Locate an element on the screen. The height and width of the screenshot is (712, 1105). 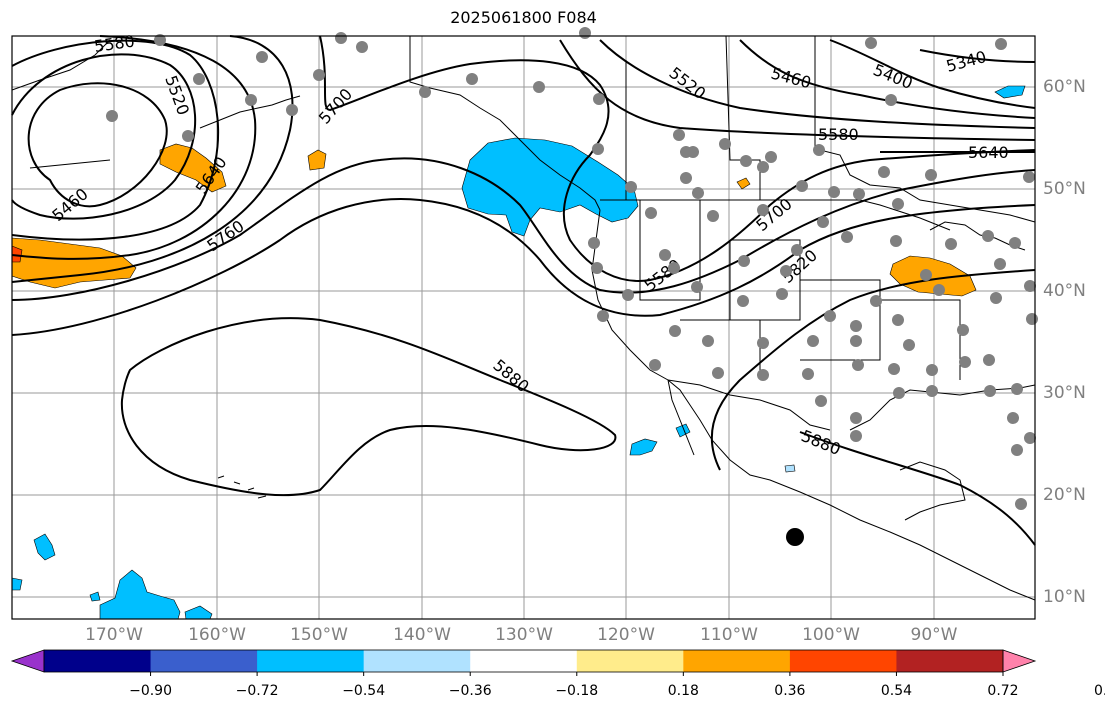
hawaii-islands is located at coordinates (242, 487).